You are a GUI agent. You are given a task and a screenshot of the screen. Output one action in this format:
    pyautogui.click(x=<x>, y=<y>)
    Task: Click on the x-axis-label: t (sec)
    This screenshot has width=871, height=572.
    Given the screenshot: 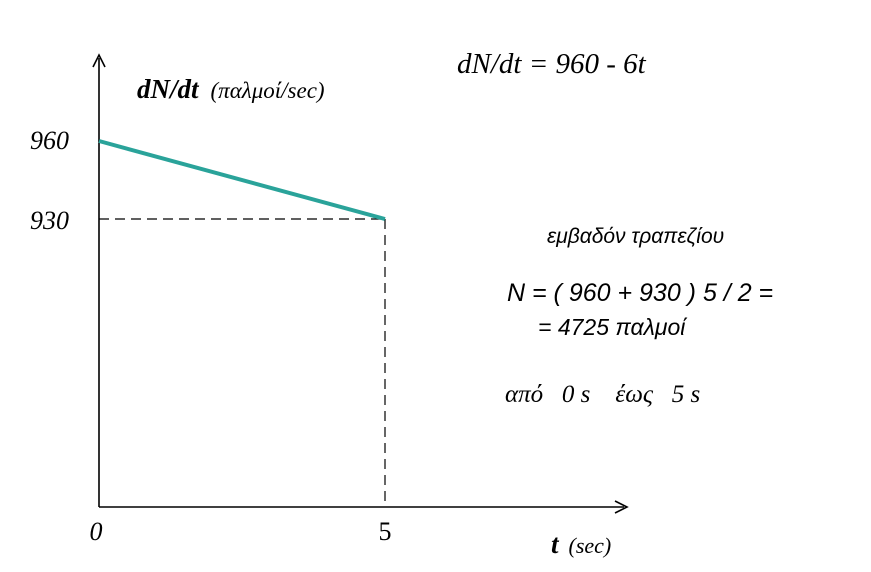 What is the action you would take?
    pyautogui.click(x=581, y=544)
    